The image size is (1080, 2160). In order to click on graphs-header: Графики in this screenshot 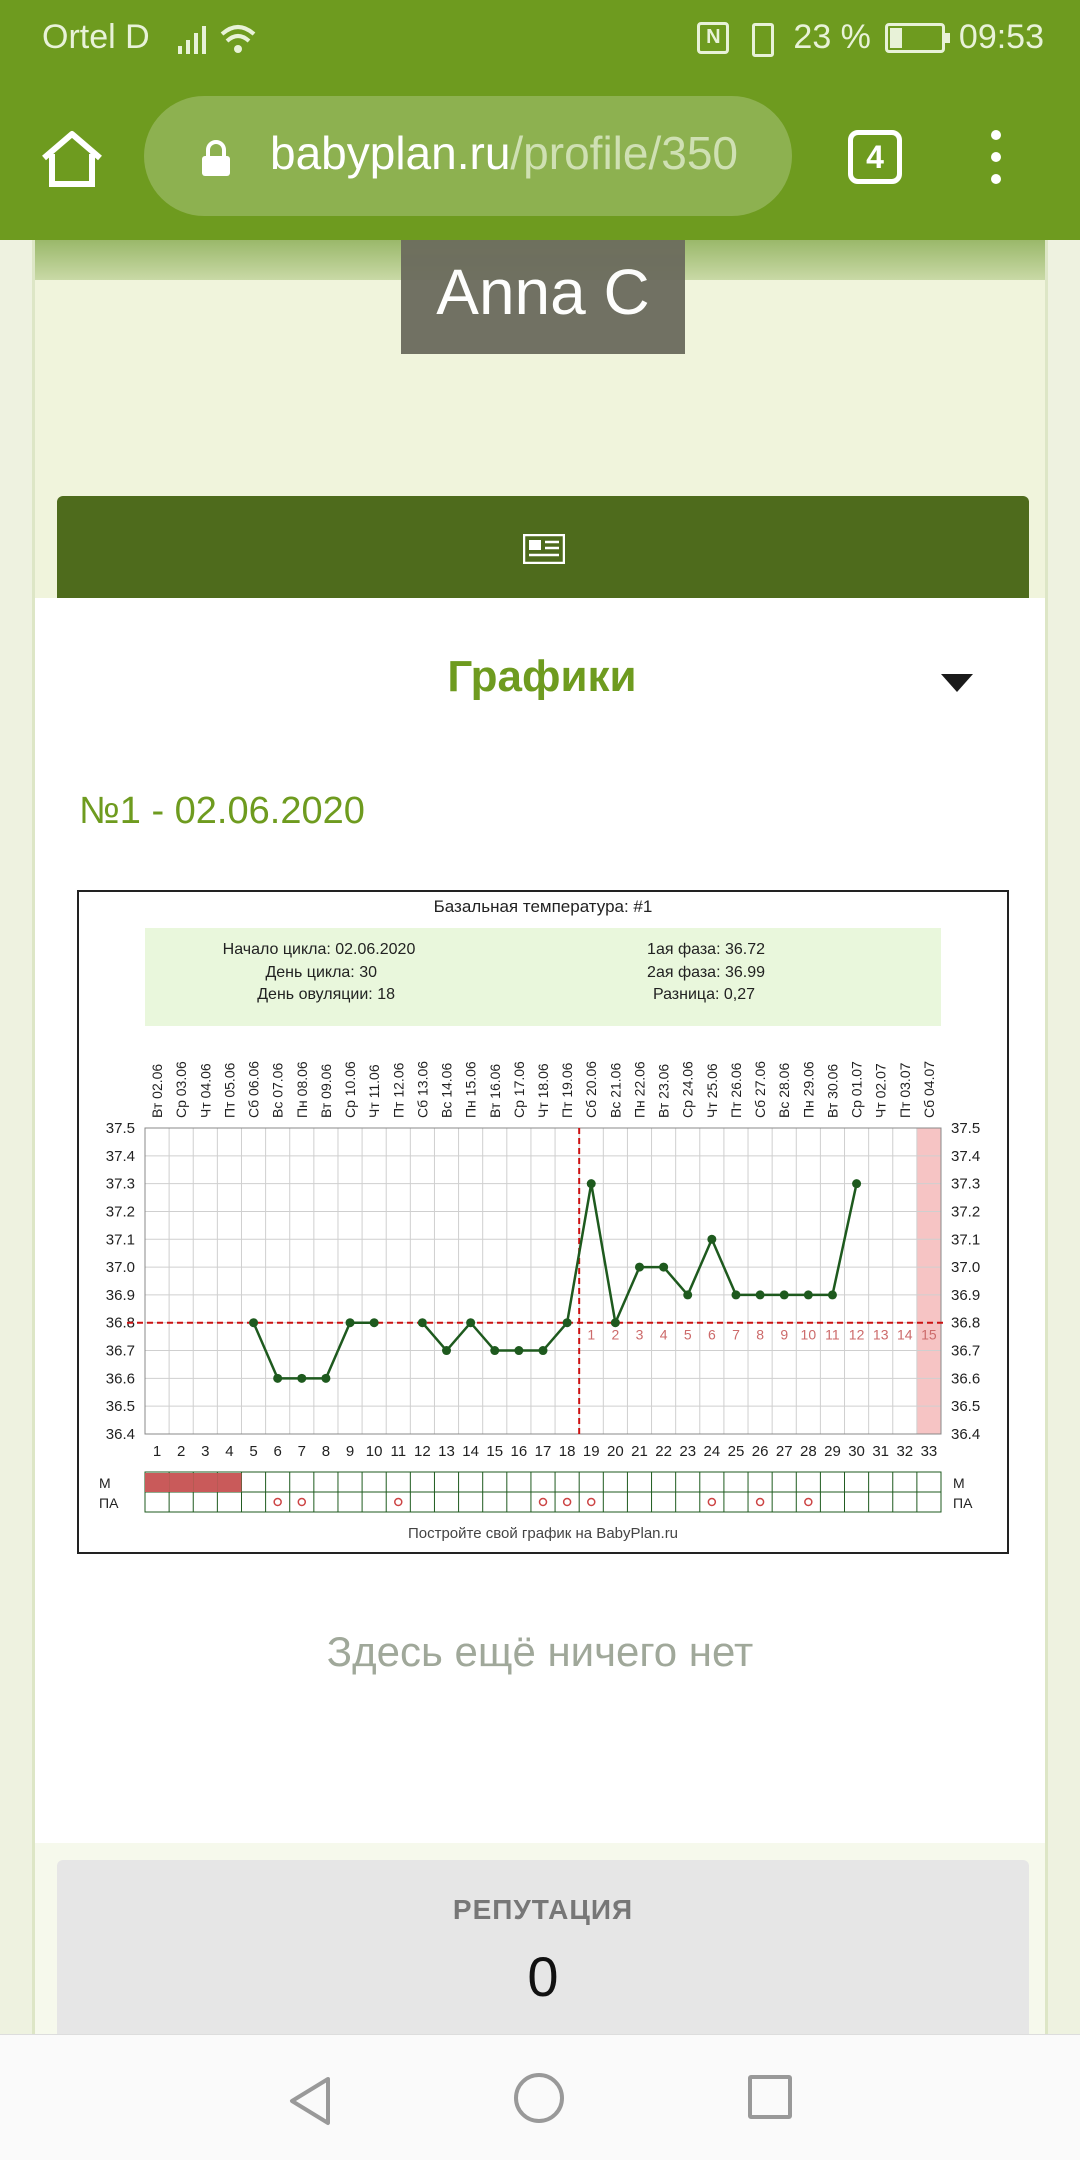, I will do `click(542, 684)`.